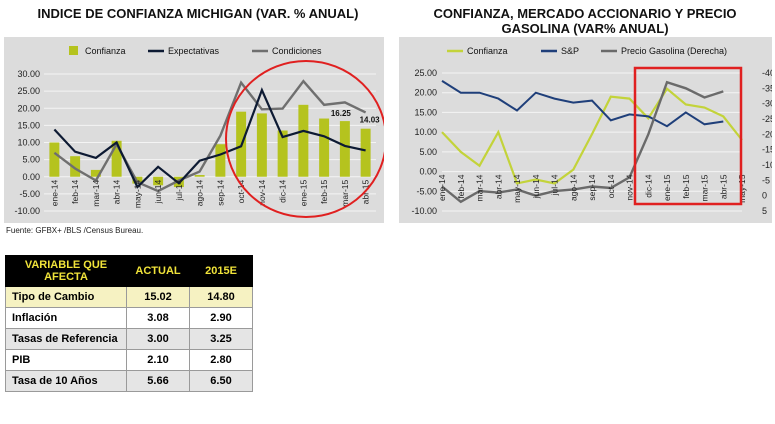  Describe the element at coordinates (158, 339) in the screenshot. I see `row-actual: 3.00` at that location.